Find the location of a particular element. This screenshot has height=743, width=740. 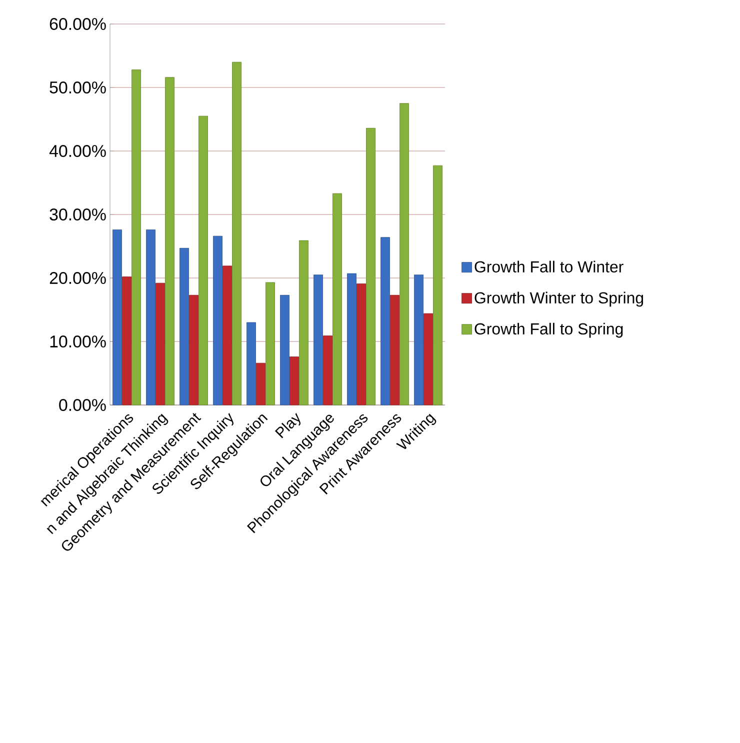

y-tick-label: 50.00% is located at coordinates (78, 88).